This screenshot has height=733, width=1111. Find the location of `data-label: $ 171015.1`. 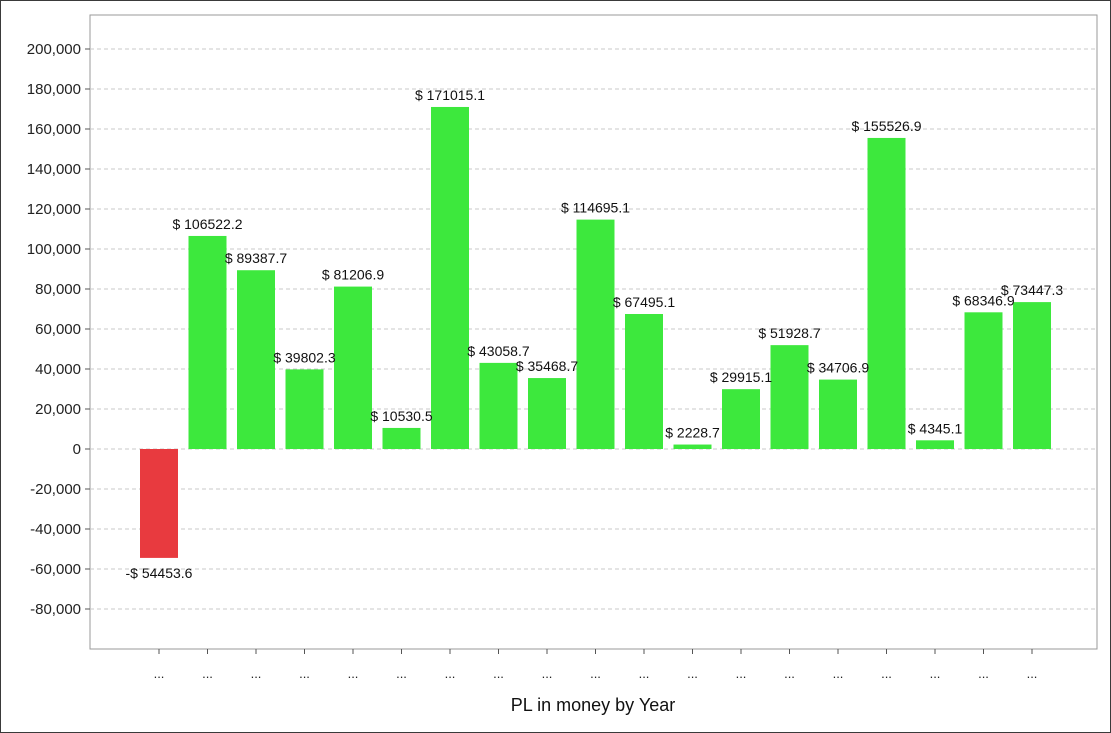

data-label: $ 171015.1 is located at coordinates (450, 95).